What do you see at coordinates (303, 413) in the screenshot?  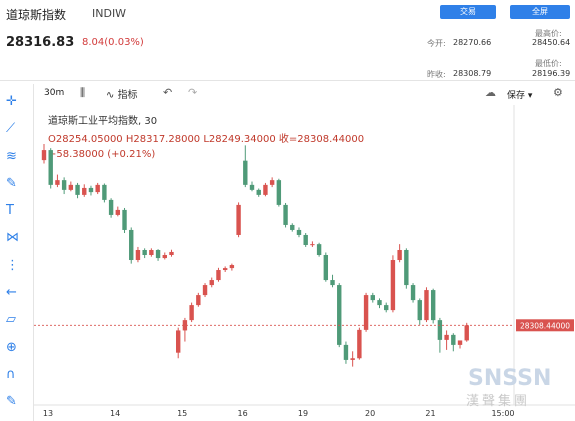 I see `x-tick-label: 19` at bounding box center [303, 413].